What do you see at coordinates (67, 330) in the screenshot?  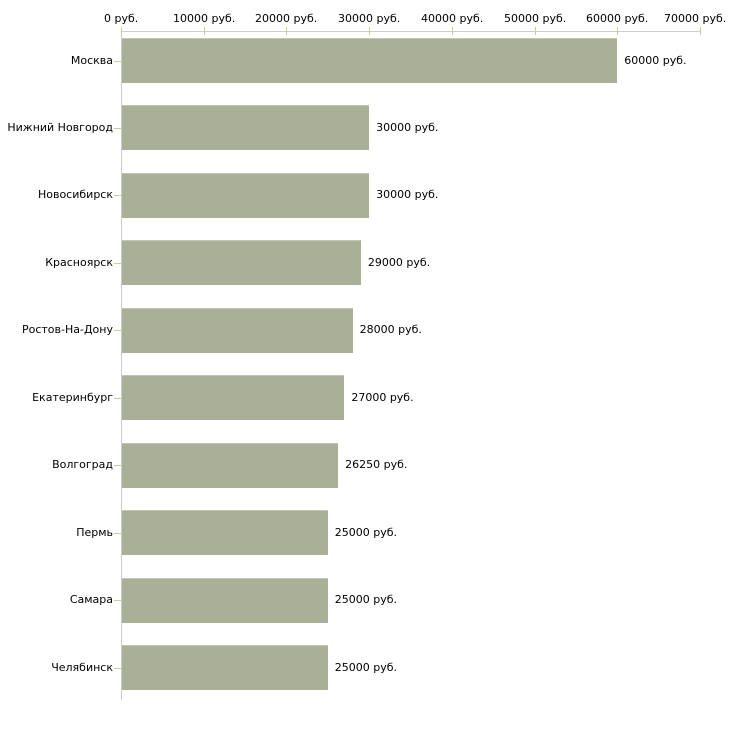 I see `category-label: Ростов-На-Дону` at bounding box center [67, 330].